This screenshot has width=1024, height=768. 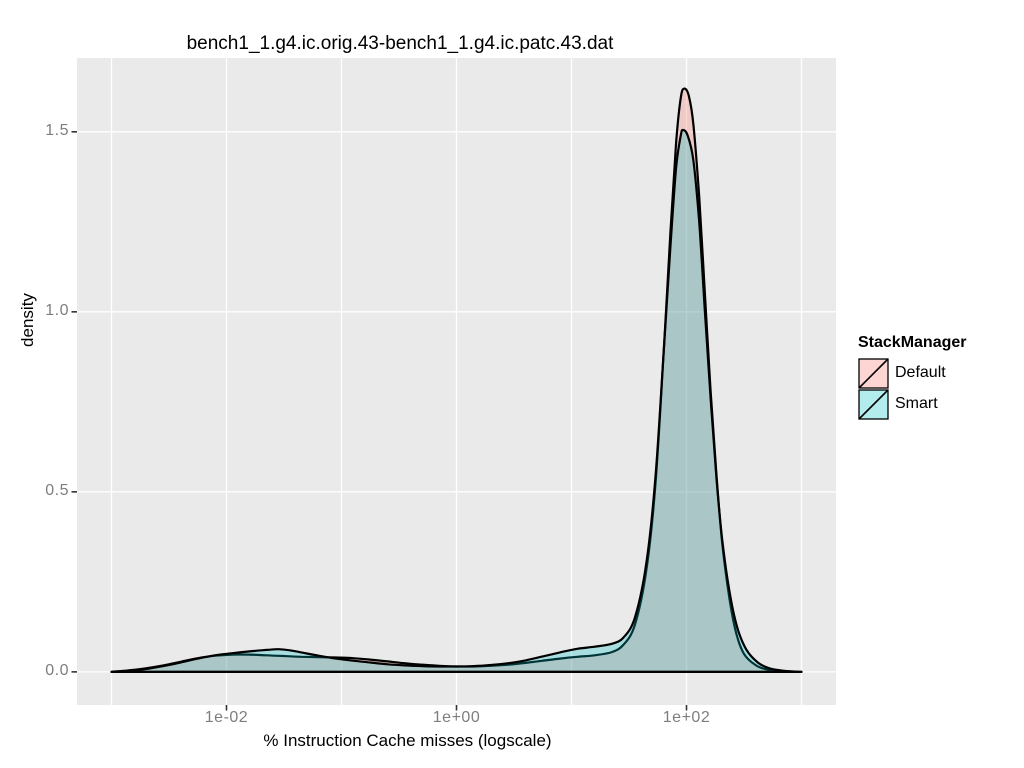 What do you see at coordinates (873, 404) in the screenshot?
I see `legend-swatch-smart-icon` at bounding box center [873, 404].